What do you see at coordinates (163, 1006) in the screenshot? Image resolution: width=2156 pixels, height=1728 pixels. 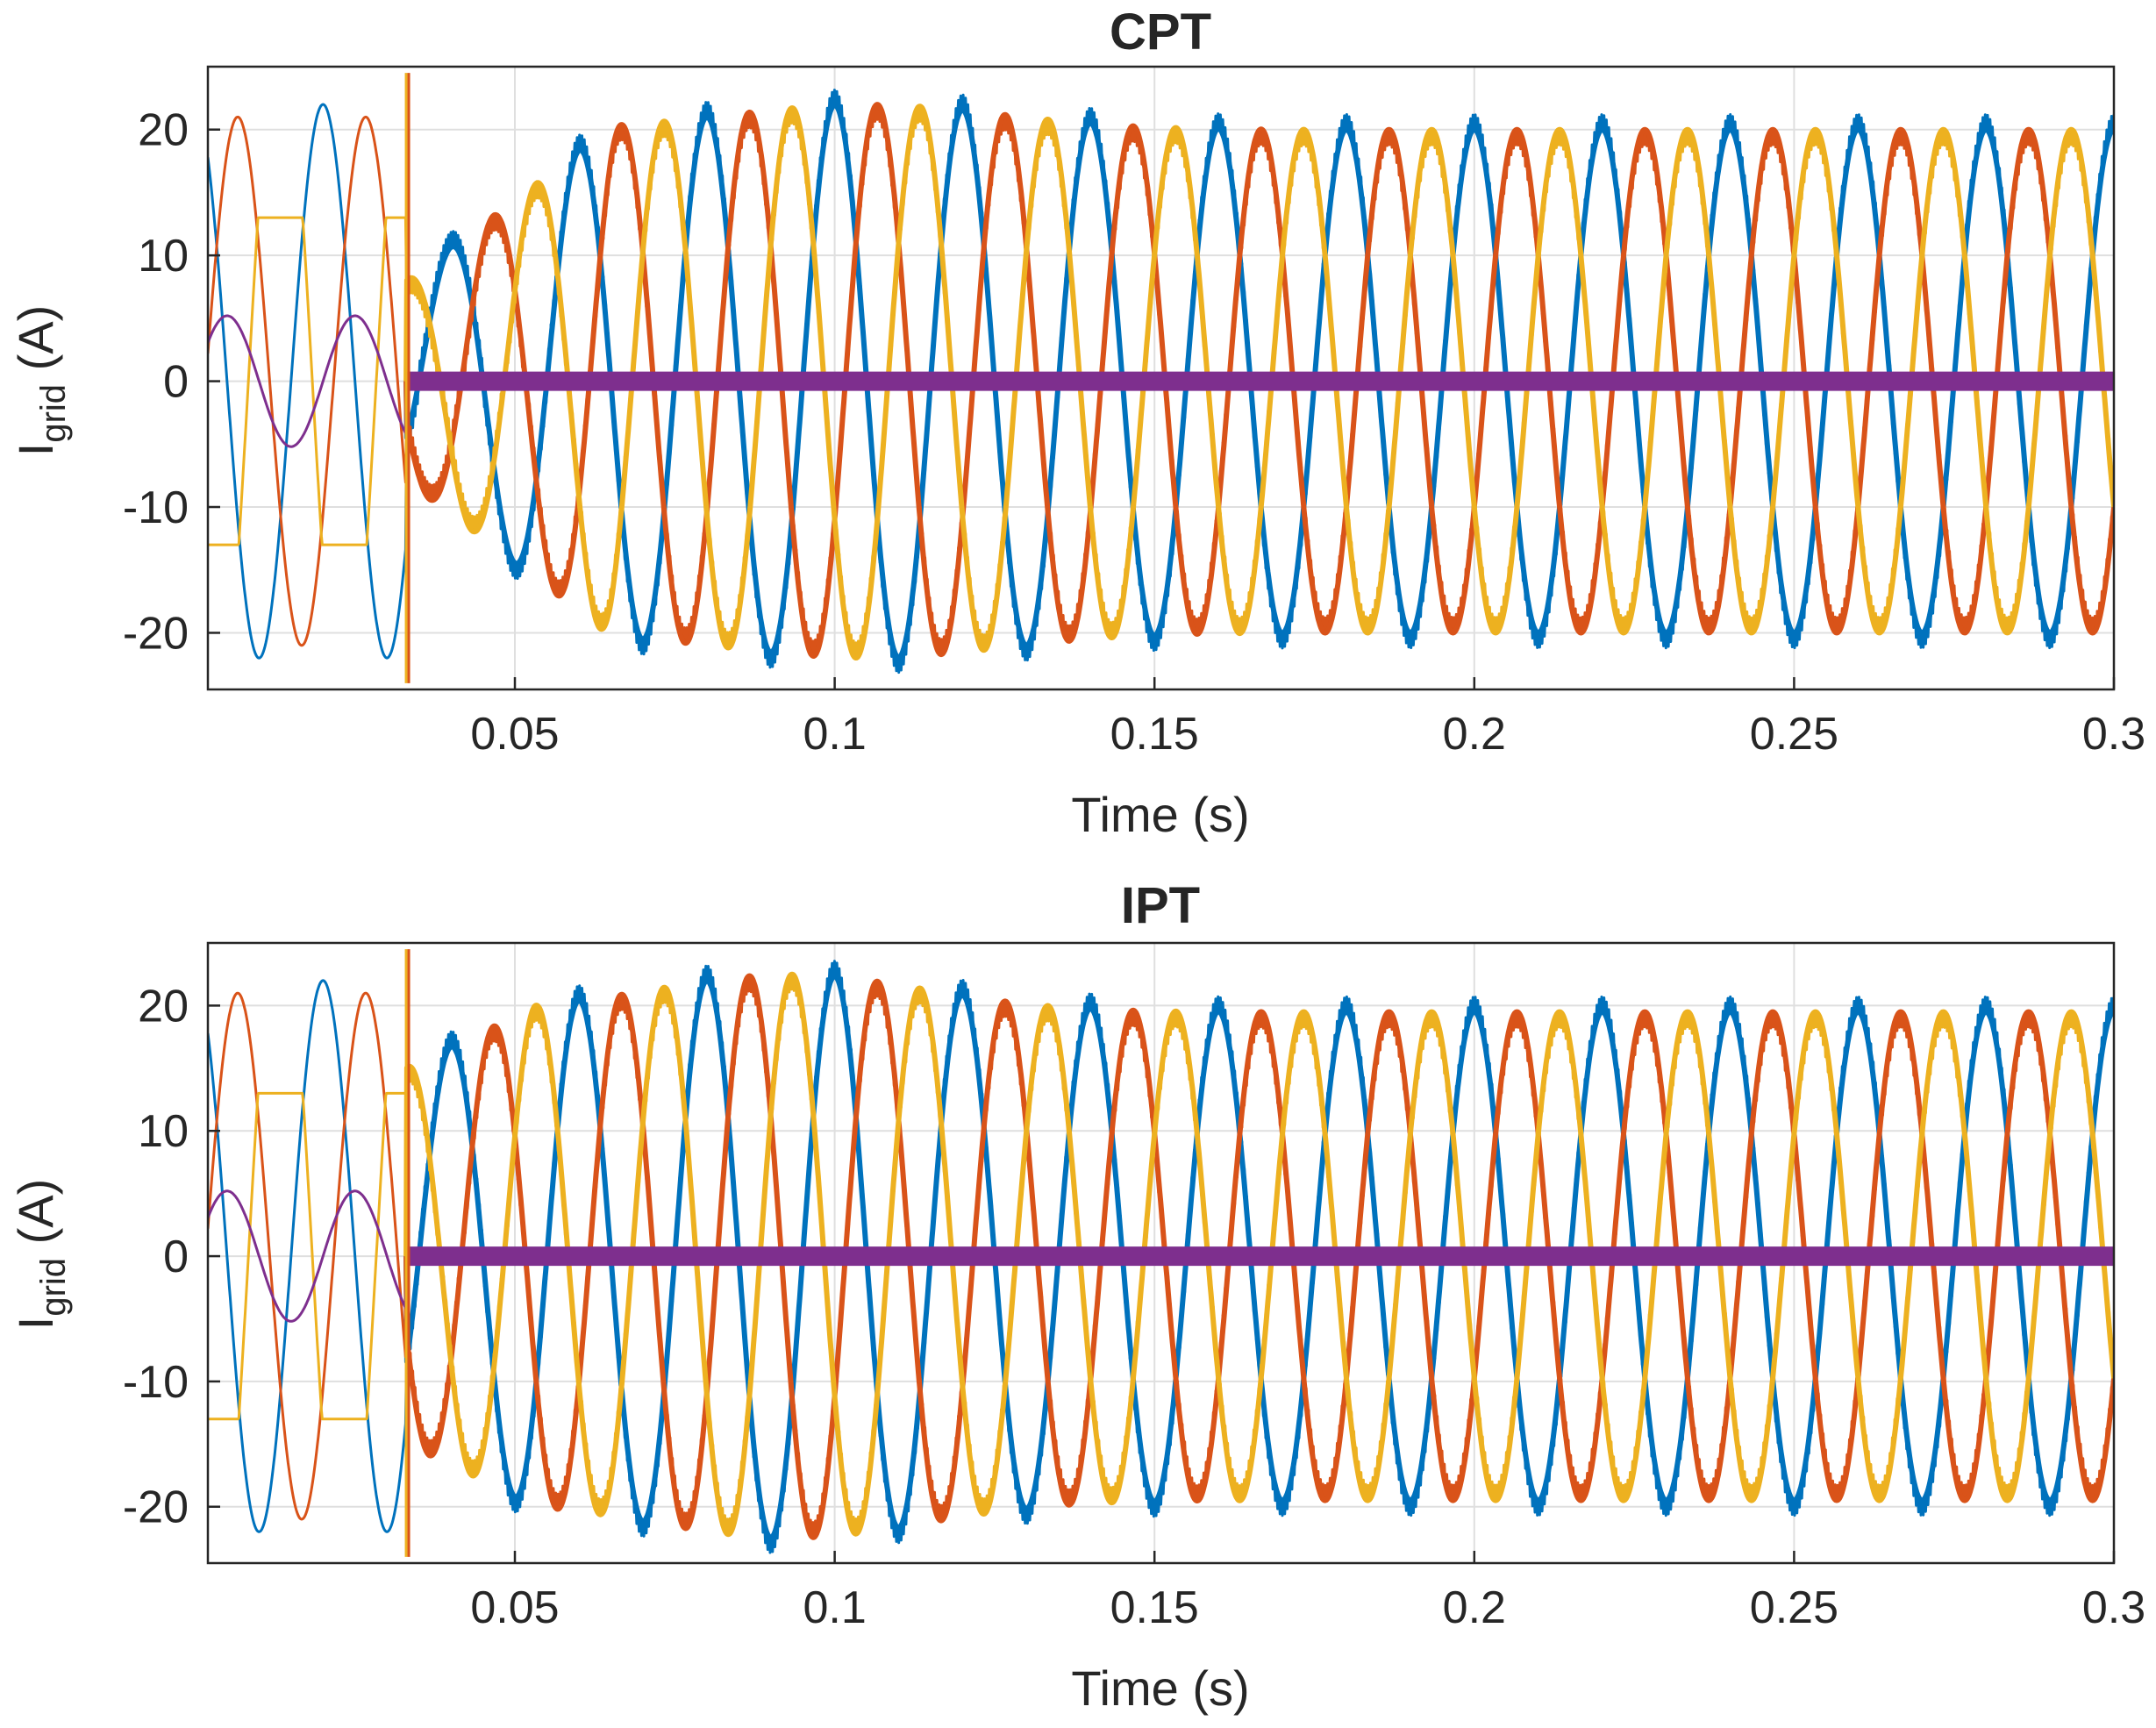 I see `ipt-y-tick-label: 20` at bounding box center [163, 1006].